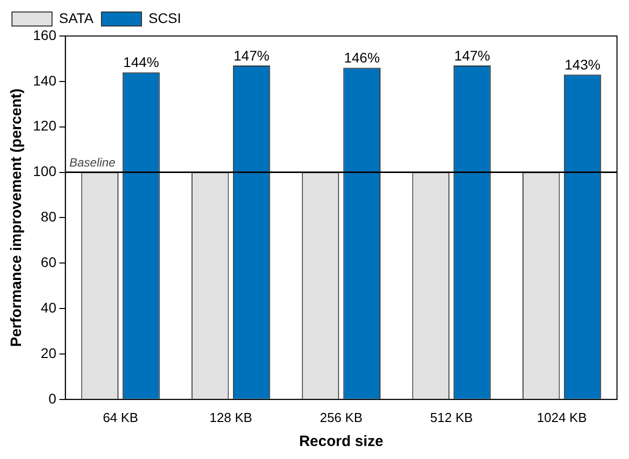  What do you see at coordinates (582, 64) in the screenshot?
I see `data-label: 143%` at bounding box center [582, 64].